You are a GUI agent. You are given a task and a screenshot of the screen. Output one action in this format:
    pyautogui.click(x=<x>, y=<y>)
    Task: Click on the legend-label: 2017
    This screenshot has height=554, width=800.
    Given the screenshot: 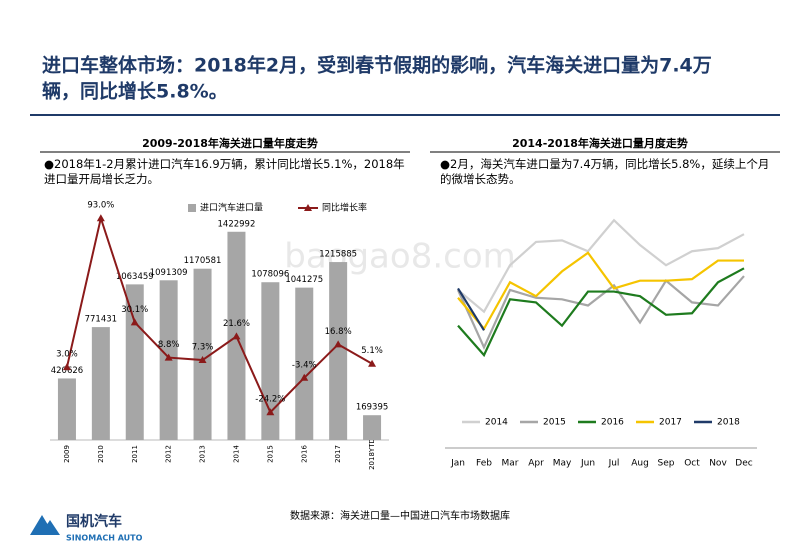 What is the action you would take?
    pyautogui.click(x=670, y=423)
    